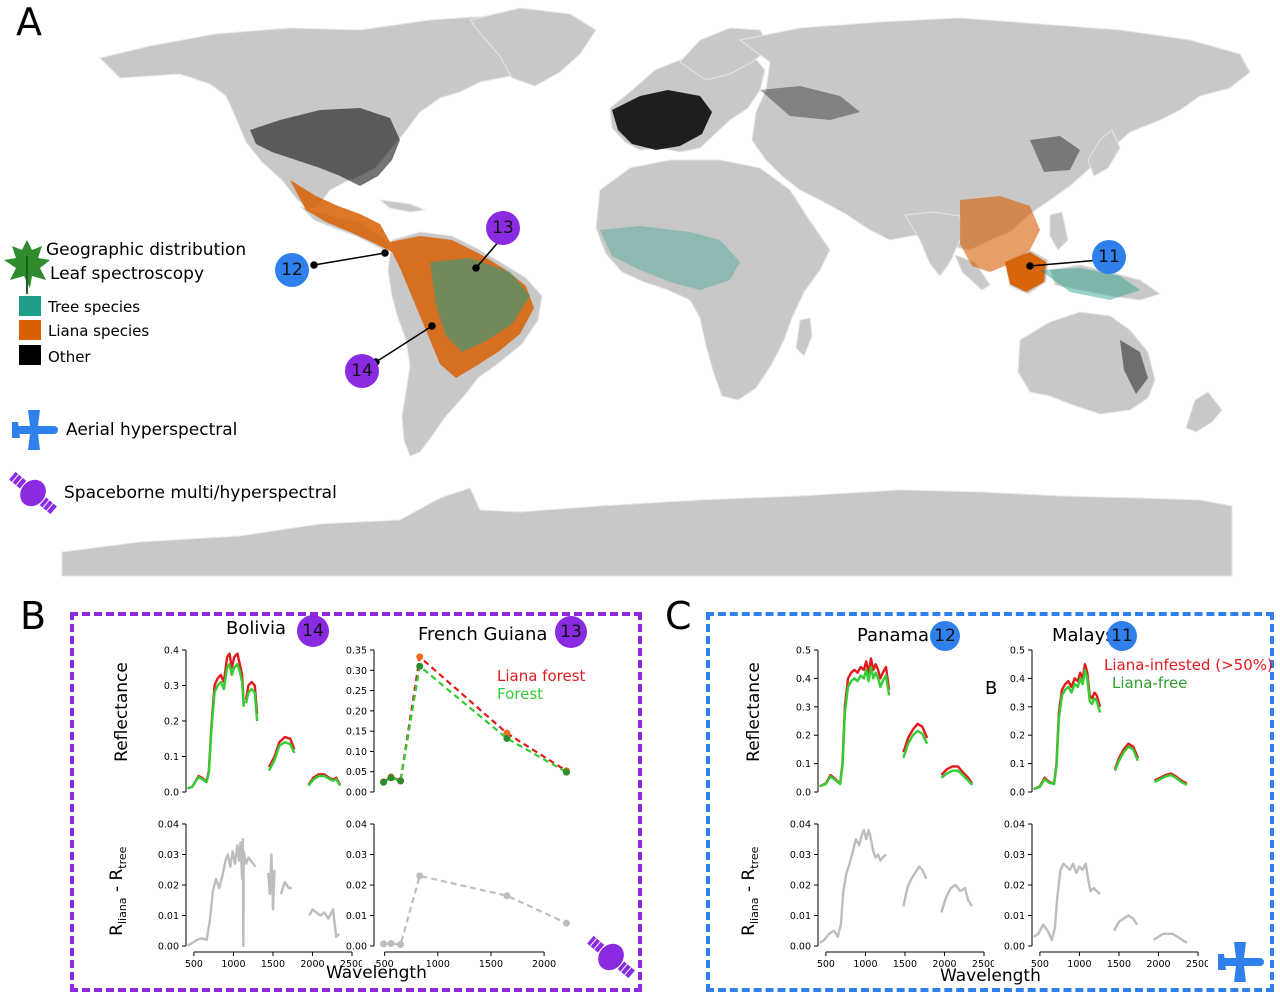 Image resolution: width=1280 pixels, height=995 pixels. I want to click on series-line-liana-infested, so click(915, 737).